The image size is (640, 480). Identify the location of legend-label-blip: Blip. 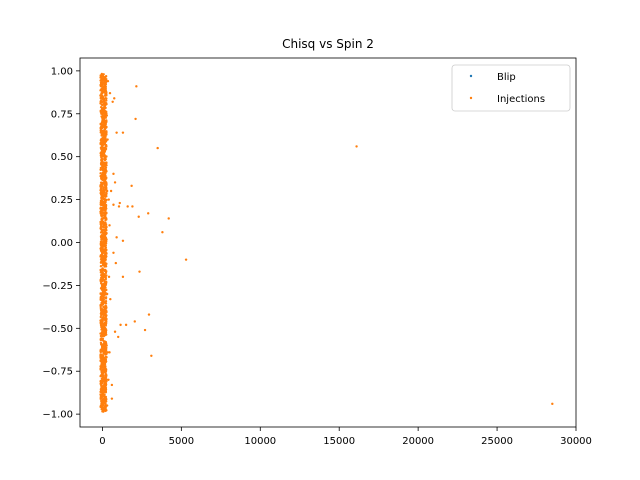
(506, 77).